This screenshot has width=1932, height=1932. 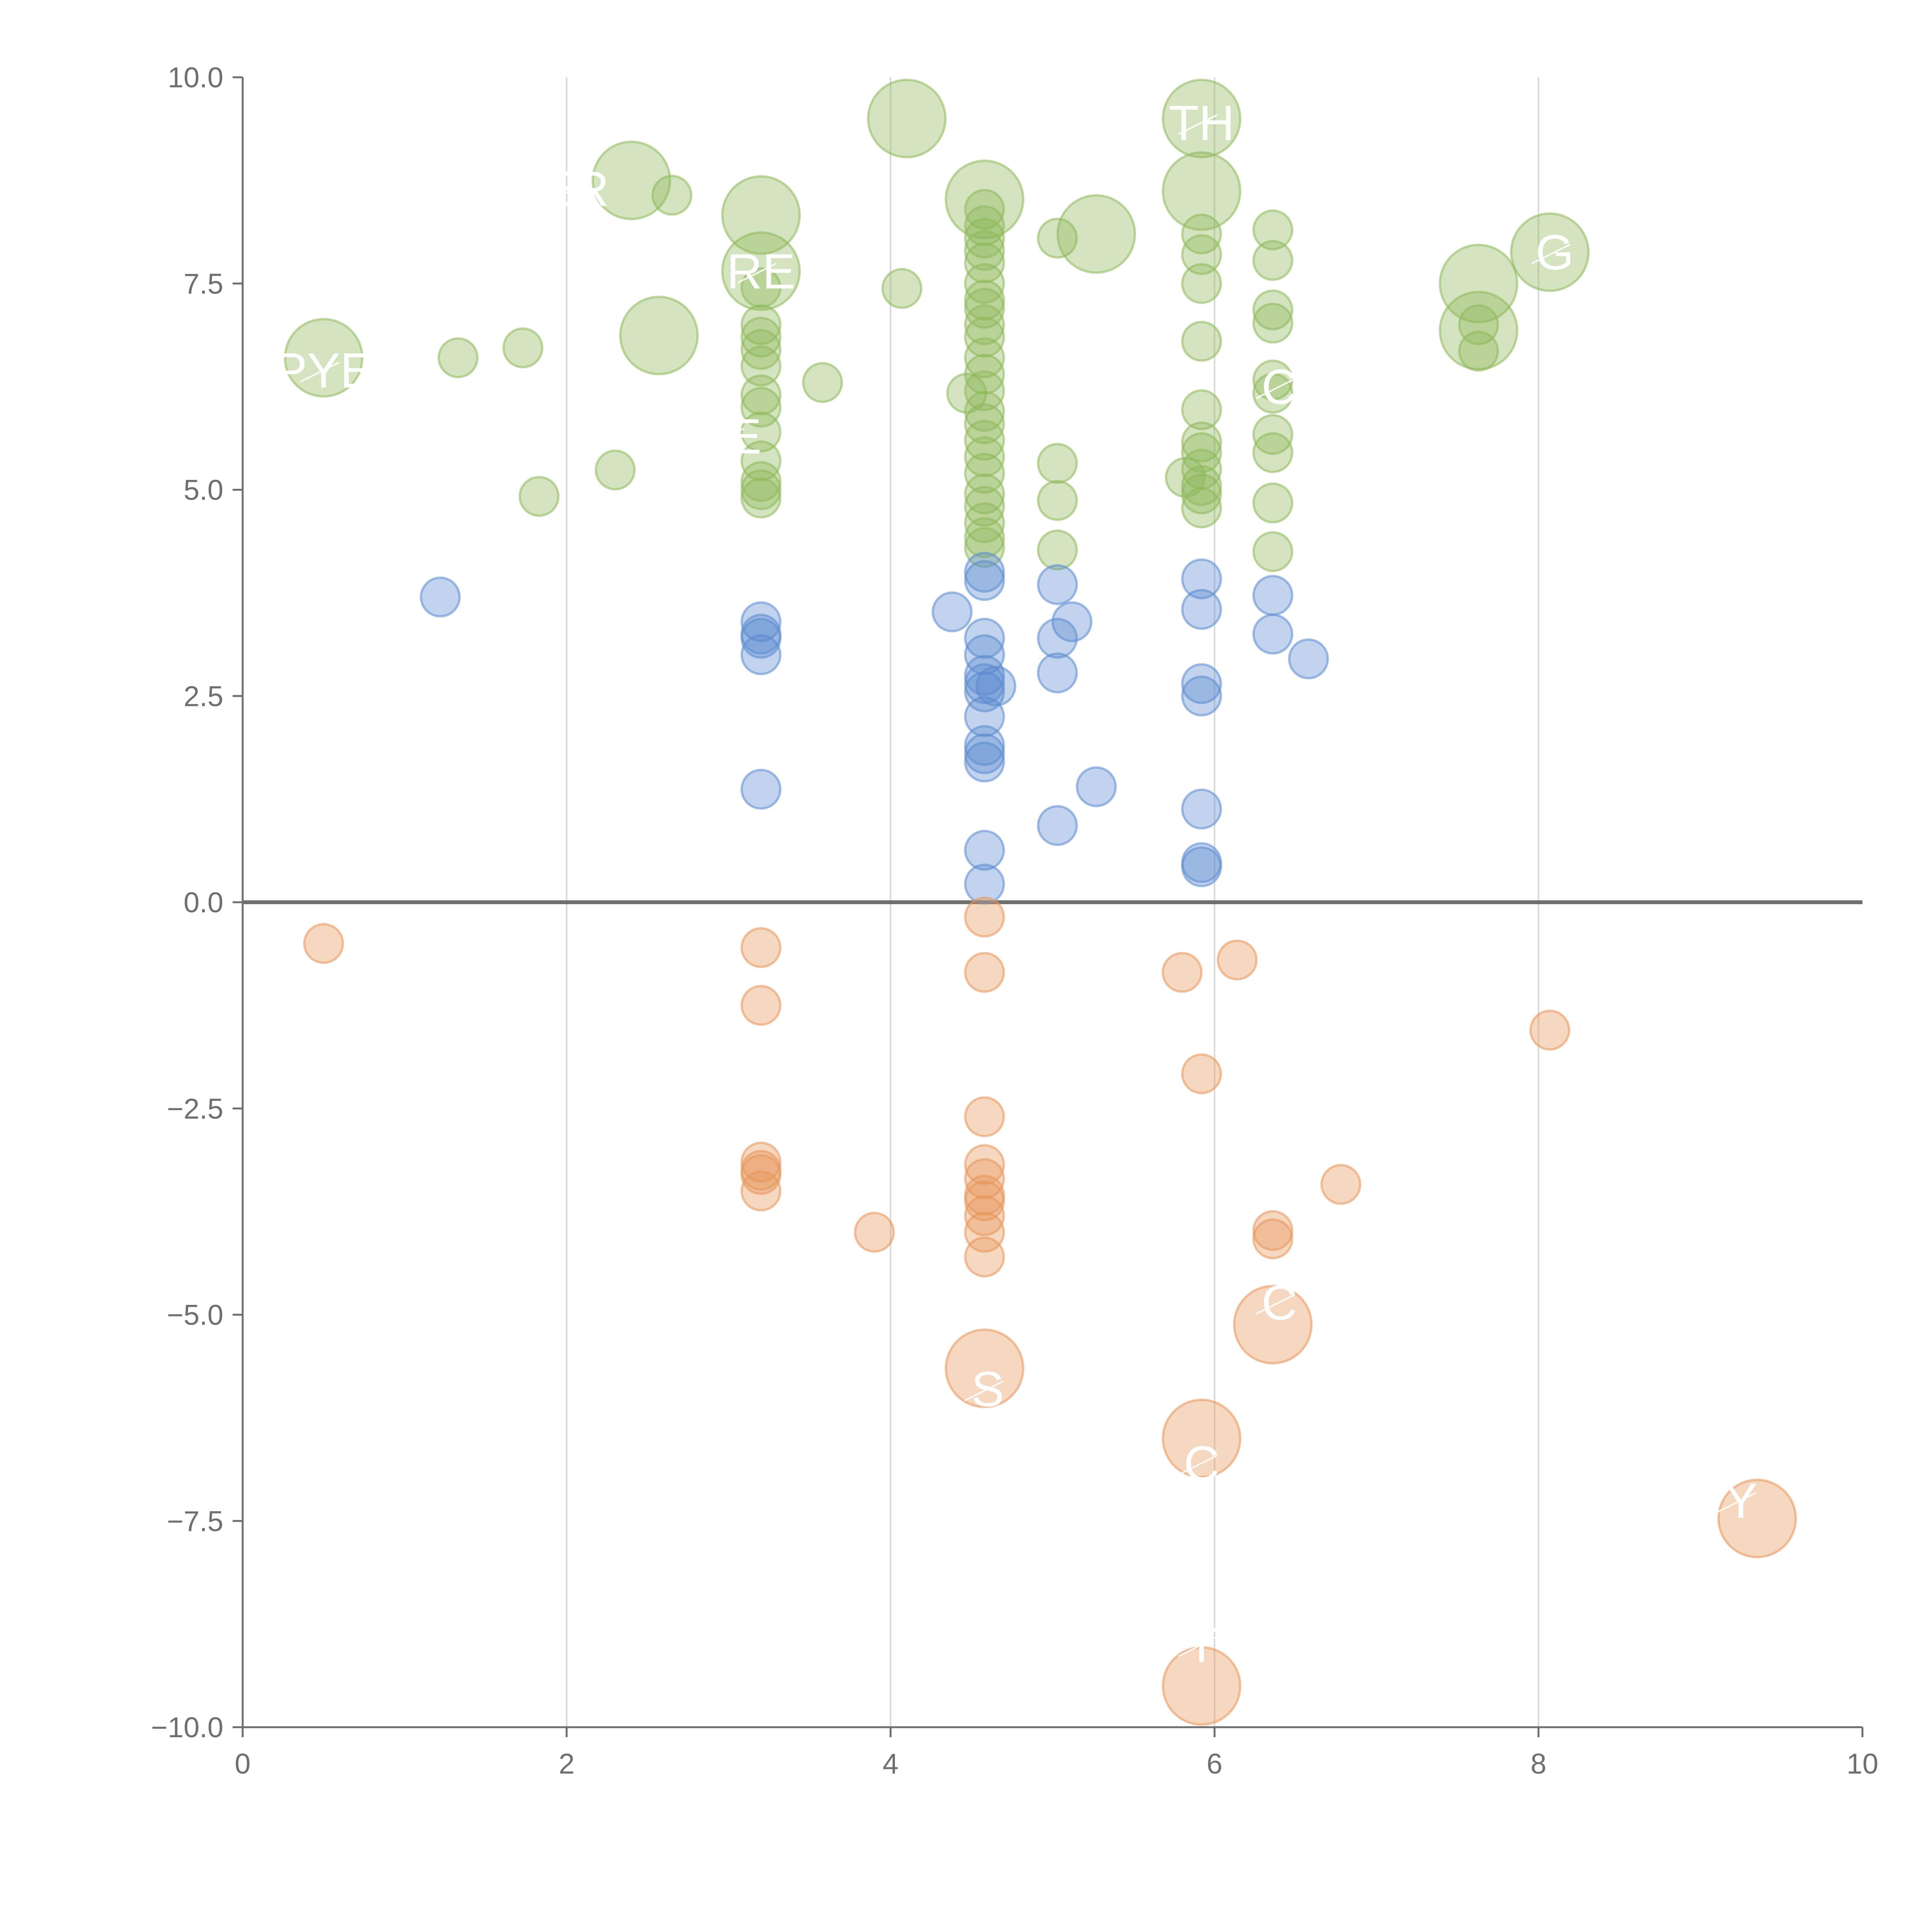 What do you see at coordinates (988, 1390) in the screenshot?
I see `annotation-label: S` at bounding box center [988, 1390].